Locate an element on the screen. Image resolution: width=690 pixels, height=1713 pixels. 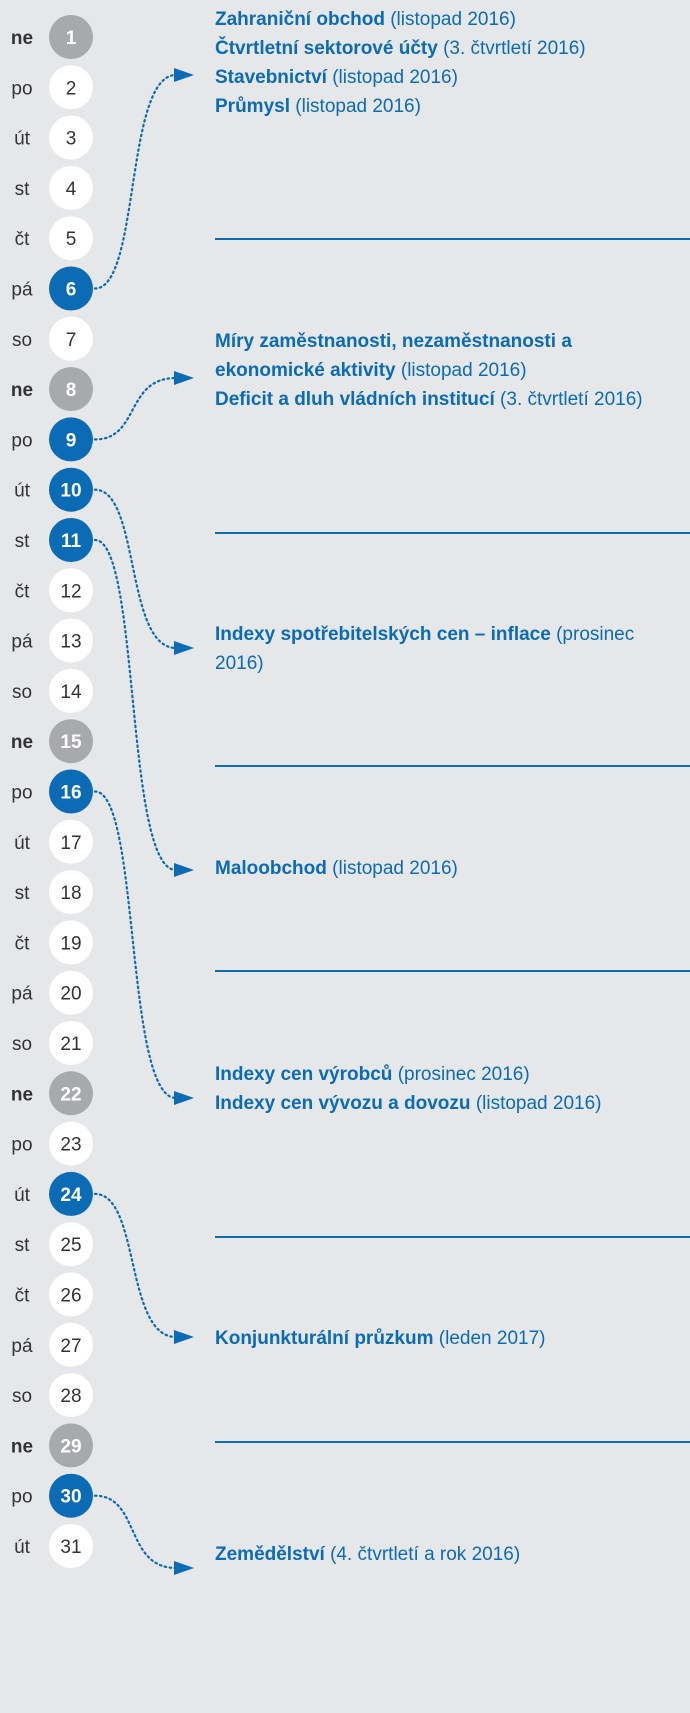
day-number: 16 is located at coordinates (70, 793).